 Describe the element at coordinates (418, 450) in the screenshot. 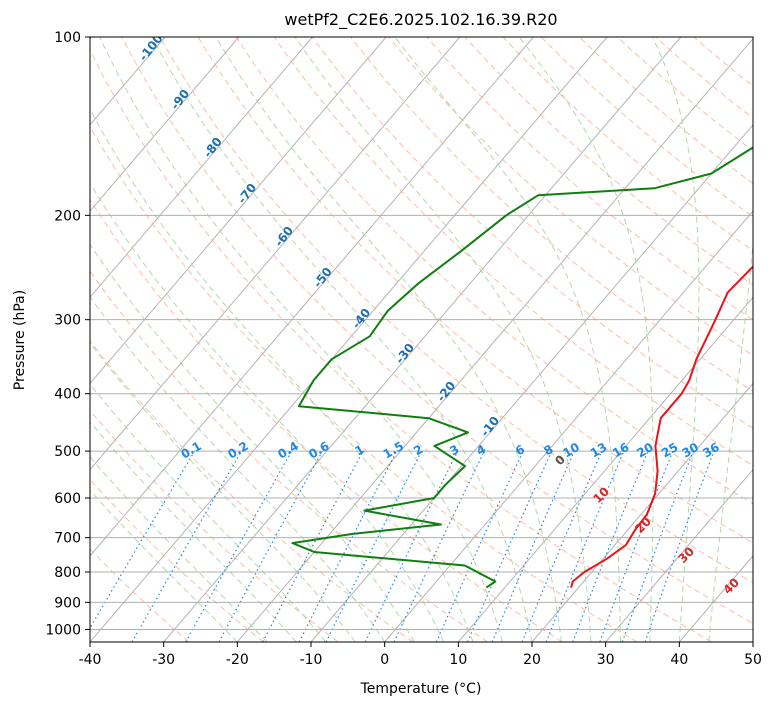

I see `mixing-ratio-label: 2` at that location.